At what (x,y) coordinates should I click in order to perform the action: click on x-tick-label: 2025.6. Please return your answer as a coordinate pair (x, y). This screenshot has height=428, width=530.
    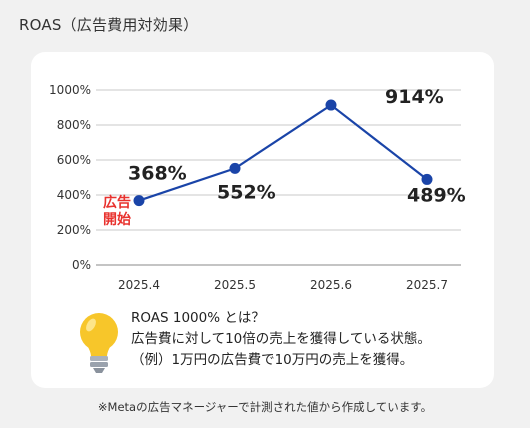
    Looking at the image, I should click on (331, 285).